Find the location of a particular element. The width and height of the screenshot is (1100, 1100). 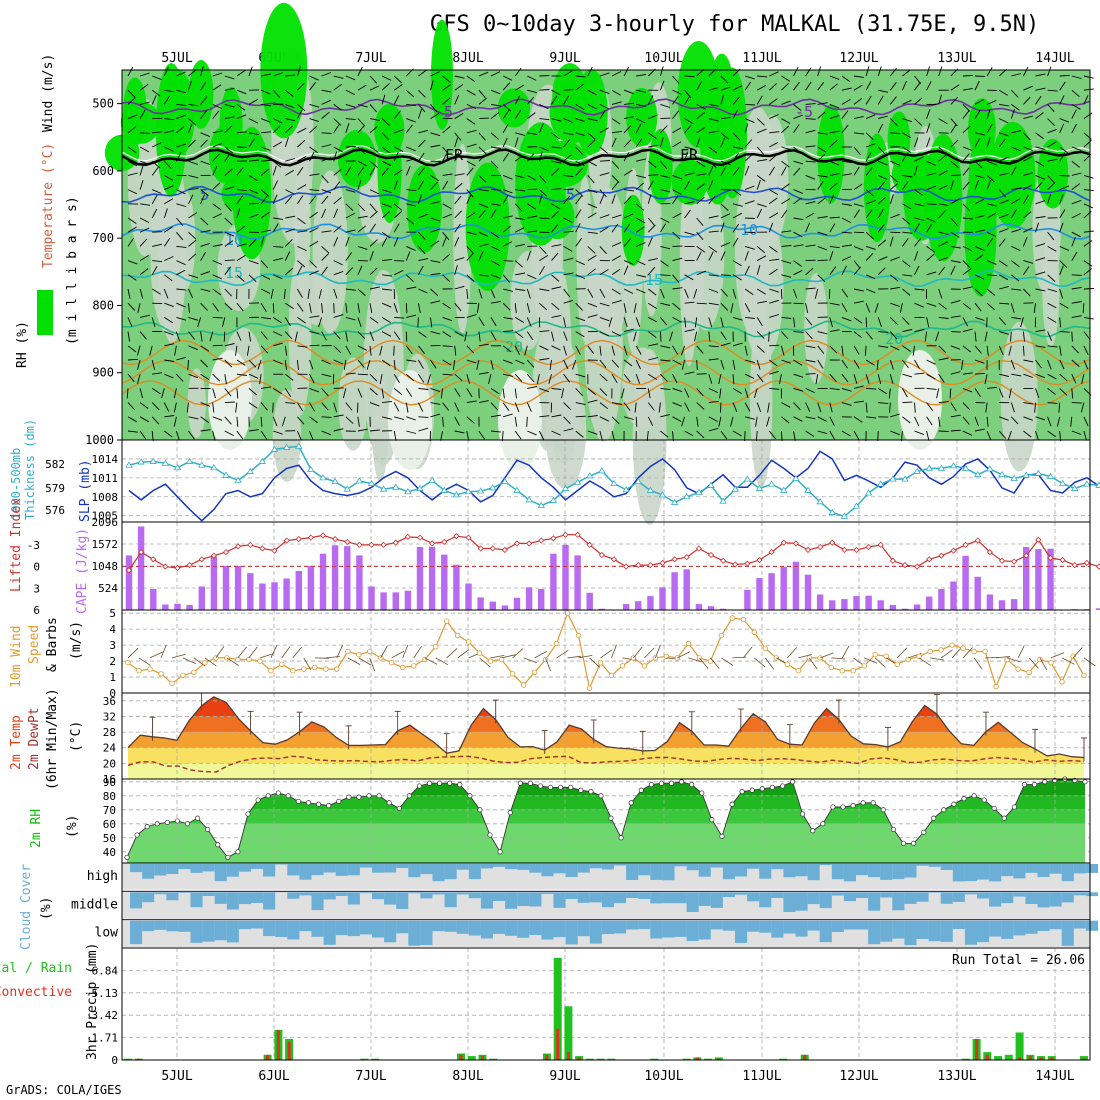

date-label-top: 10JUL is located at coordinates (663, 58).